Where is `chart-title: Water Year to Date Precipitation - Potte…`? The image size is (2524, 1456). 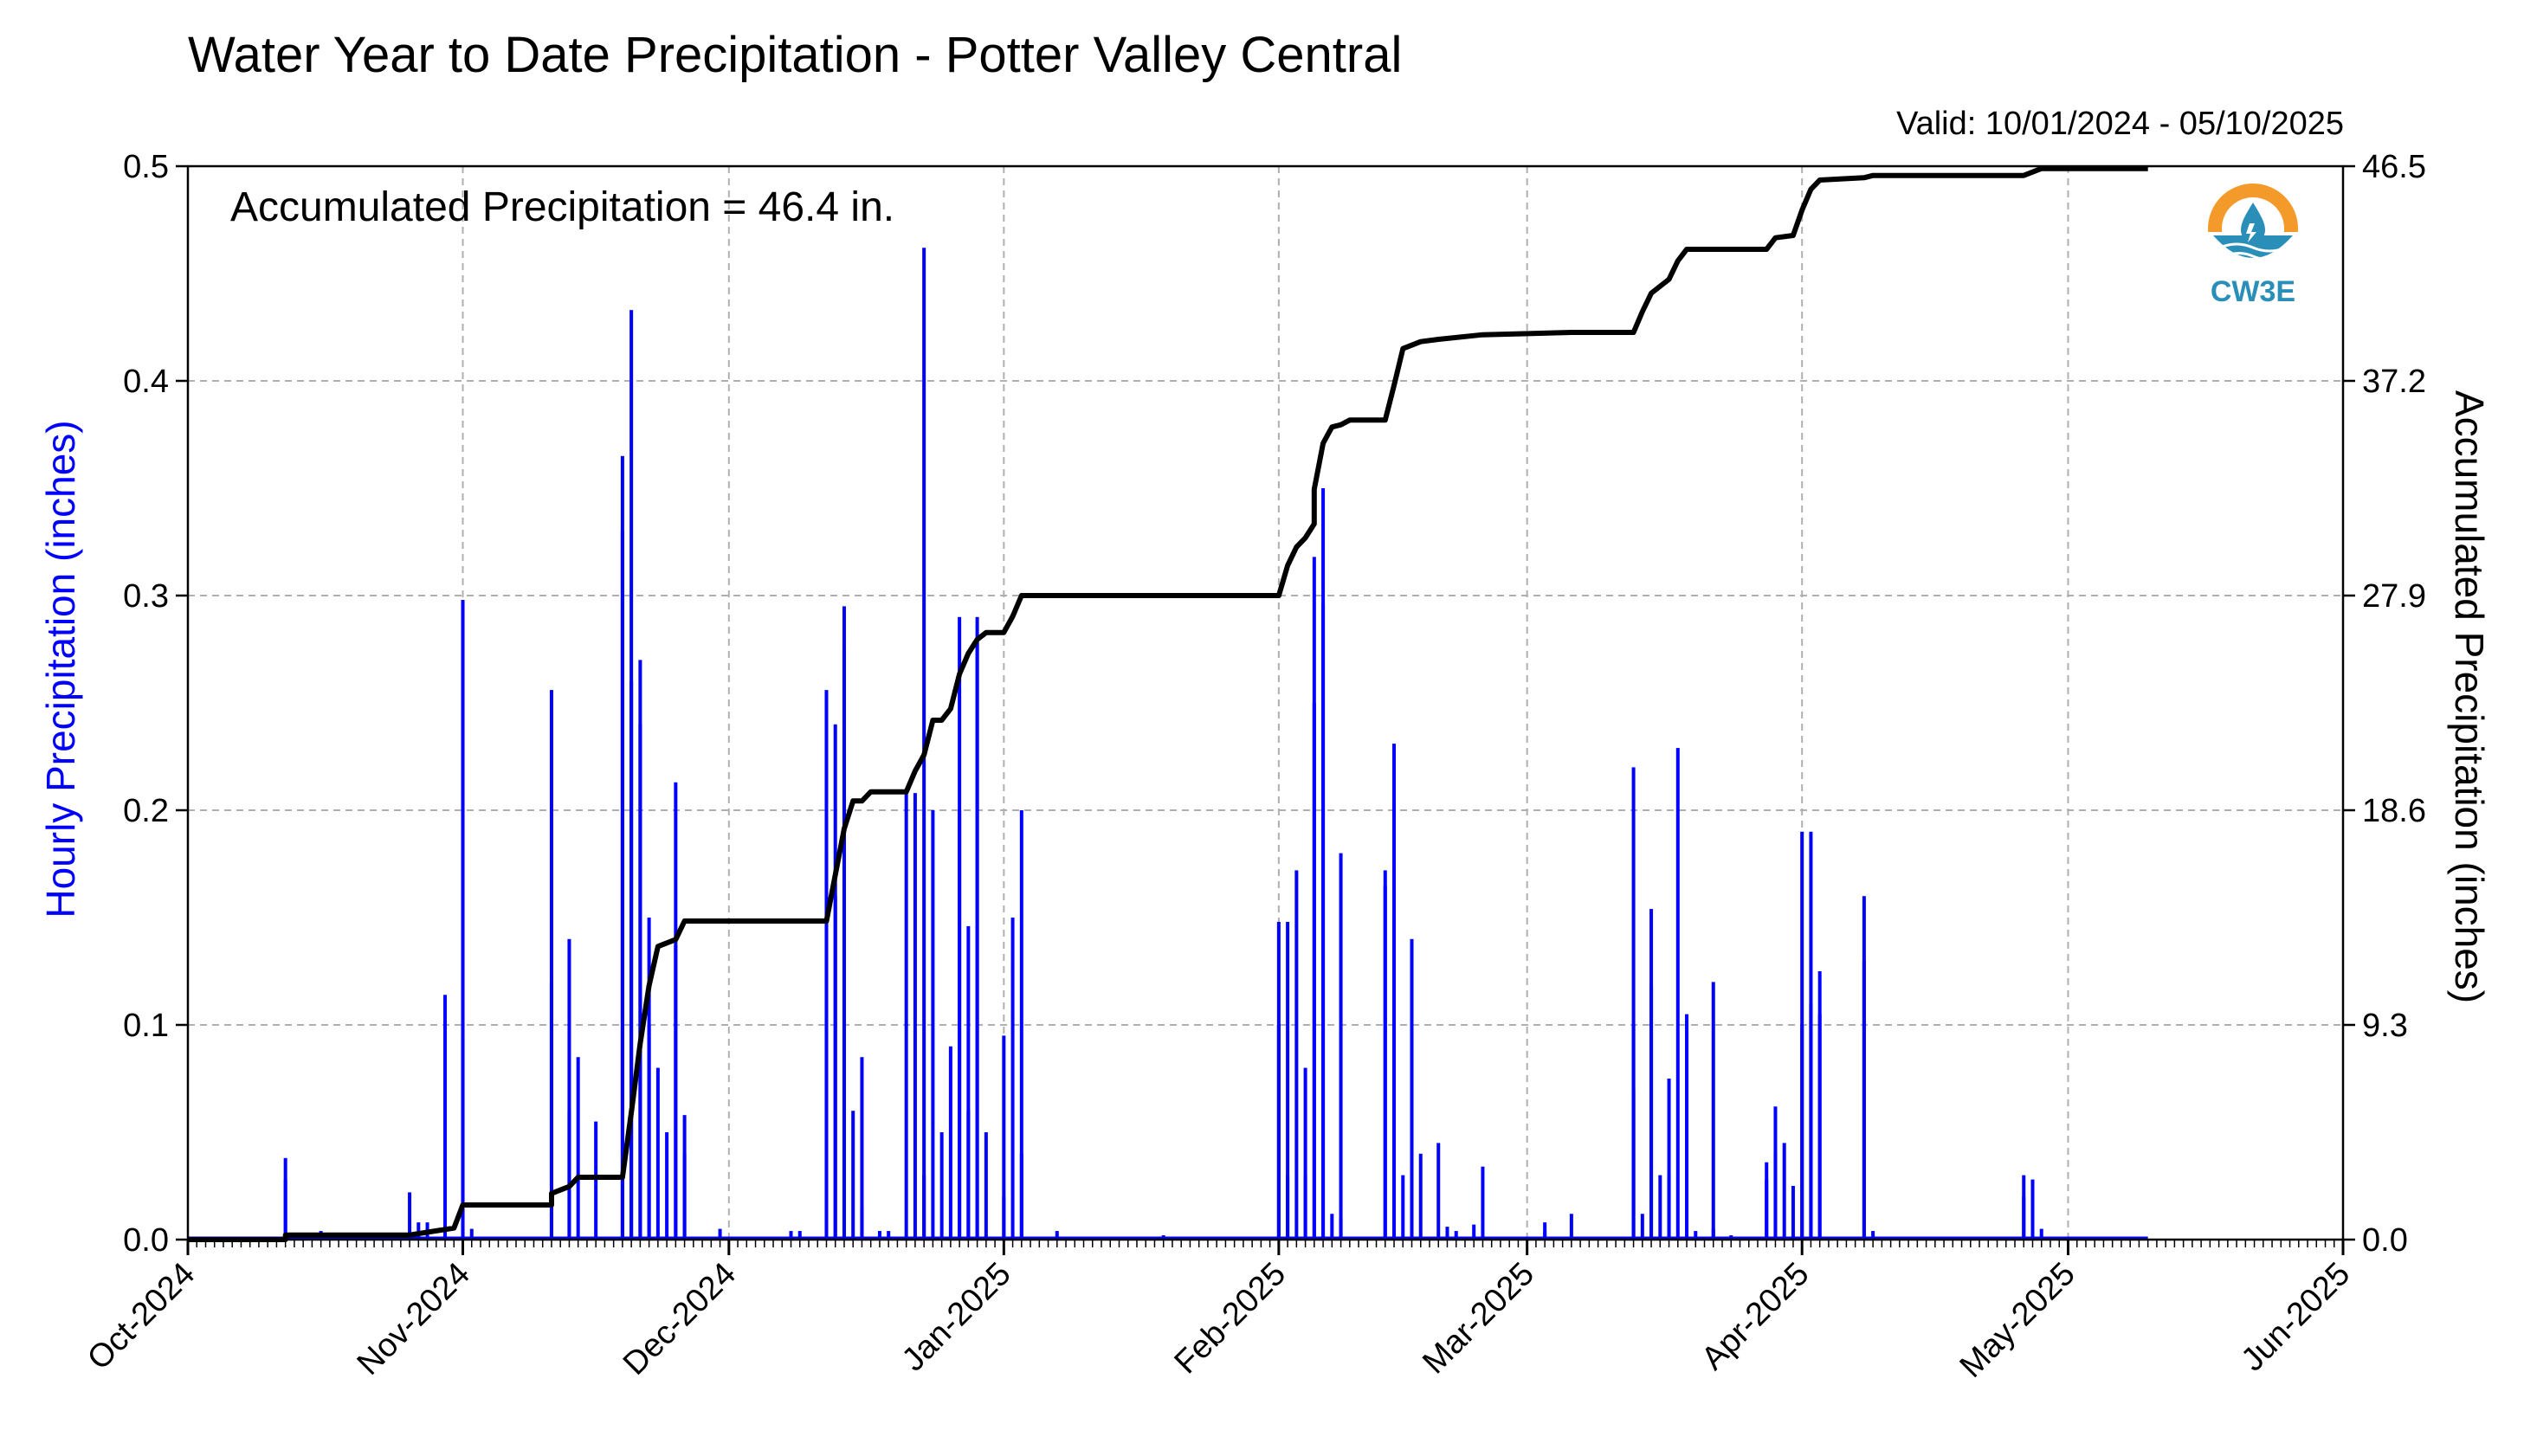 chart-title: Water Year to Date Precipitation - Potte… is located at coordinates (795, 55).